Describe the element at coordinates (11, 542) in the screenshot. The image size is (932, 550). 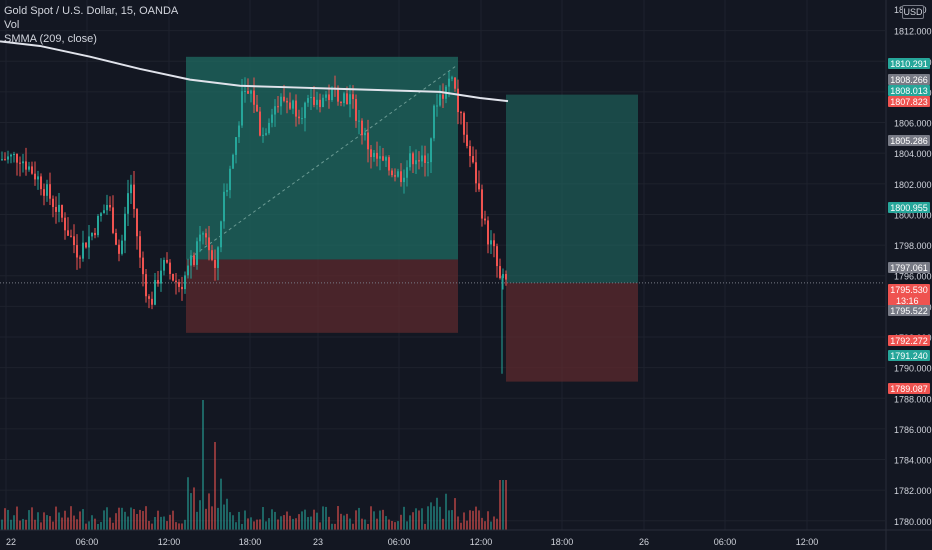
I see `x-tick-label: 22` at that location.